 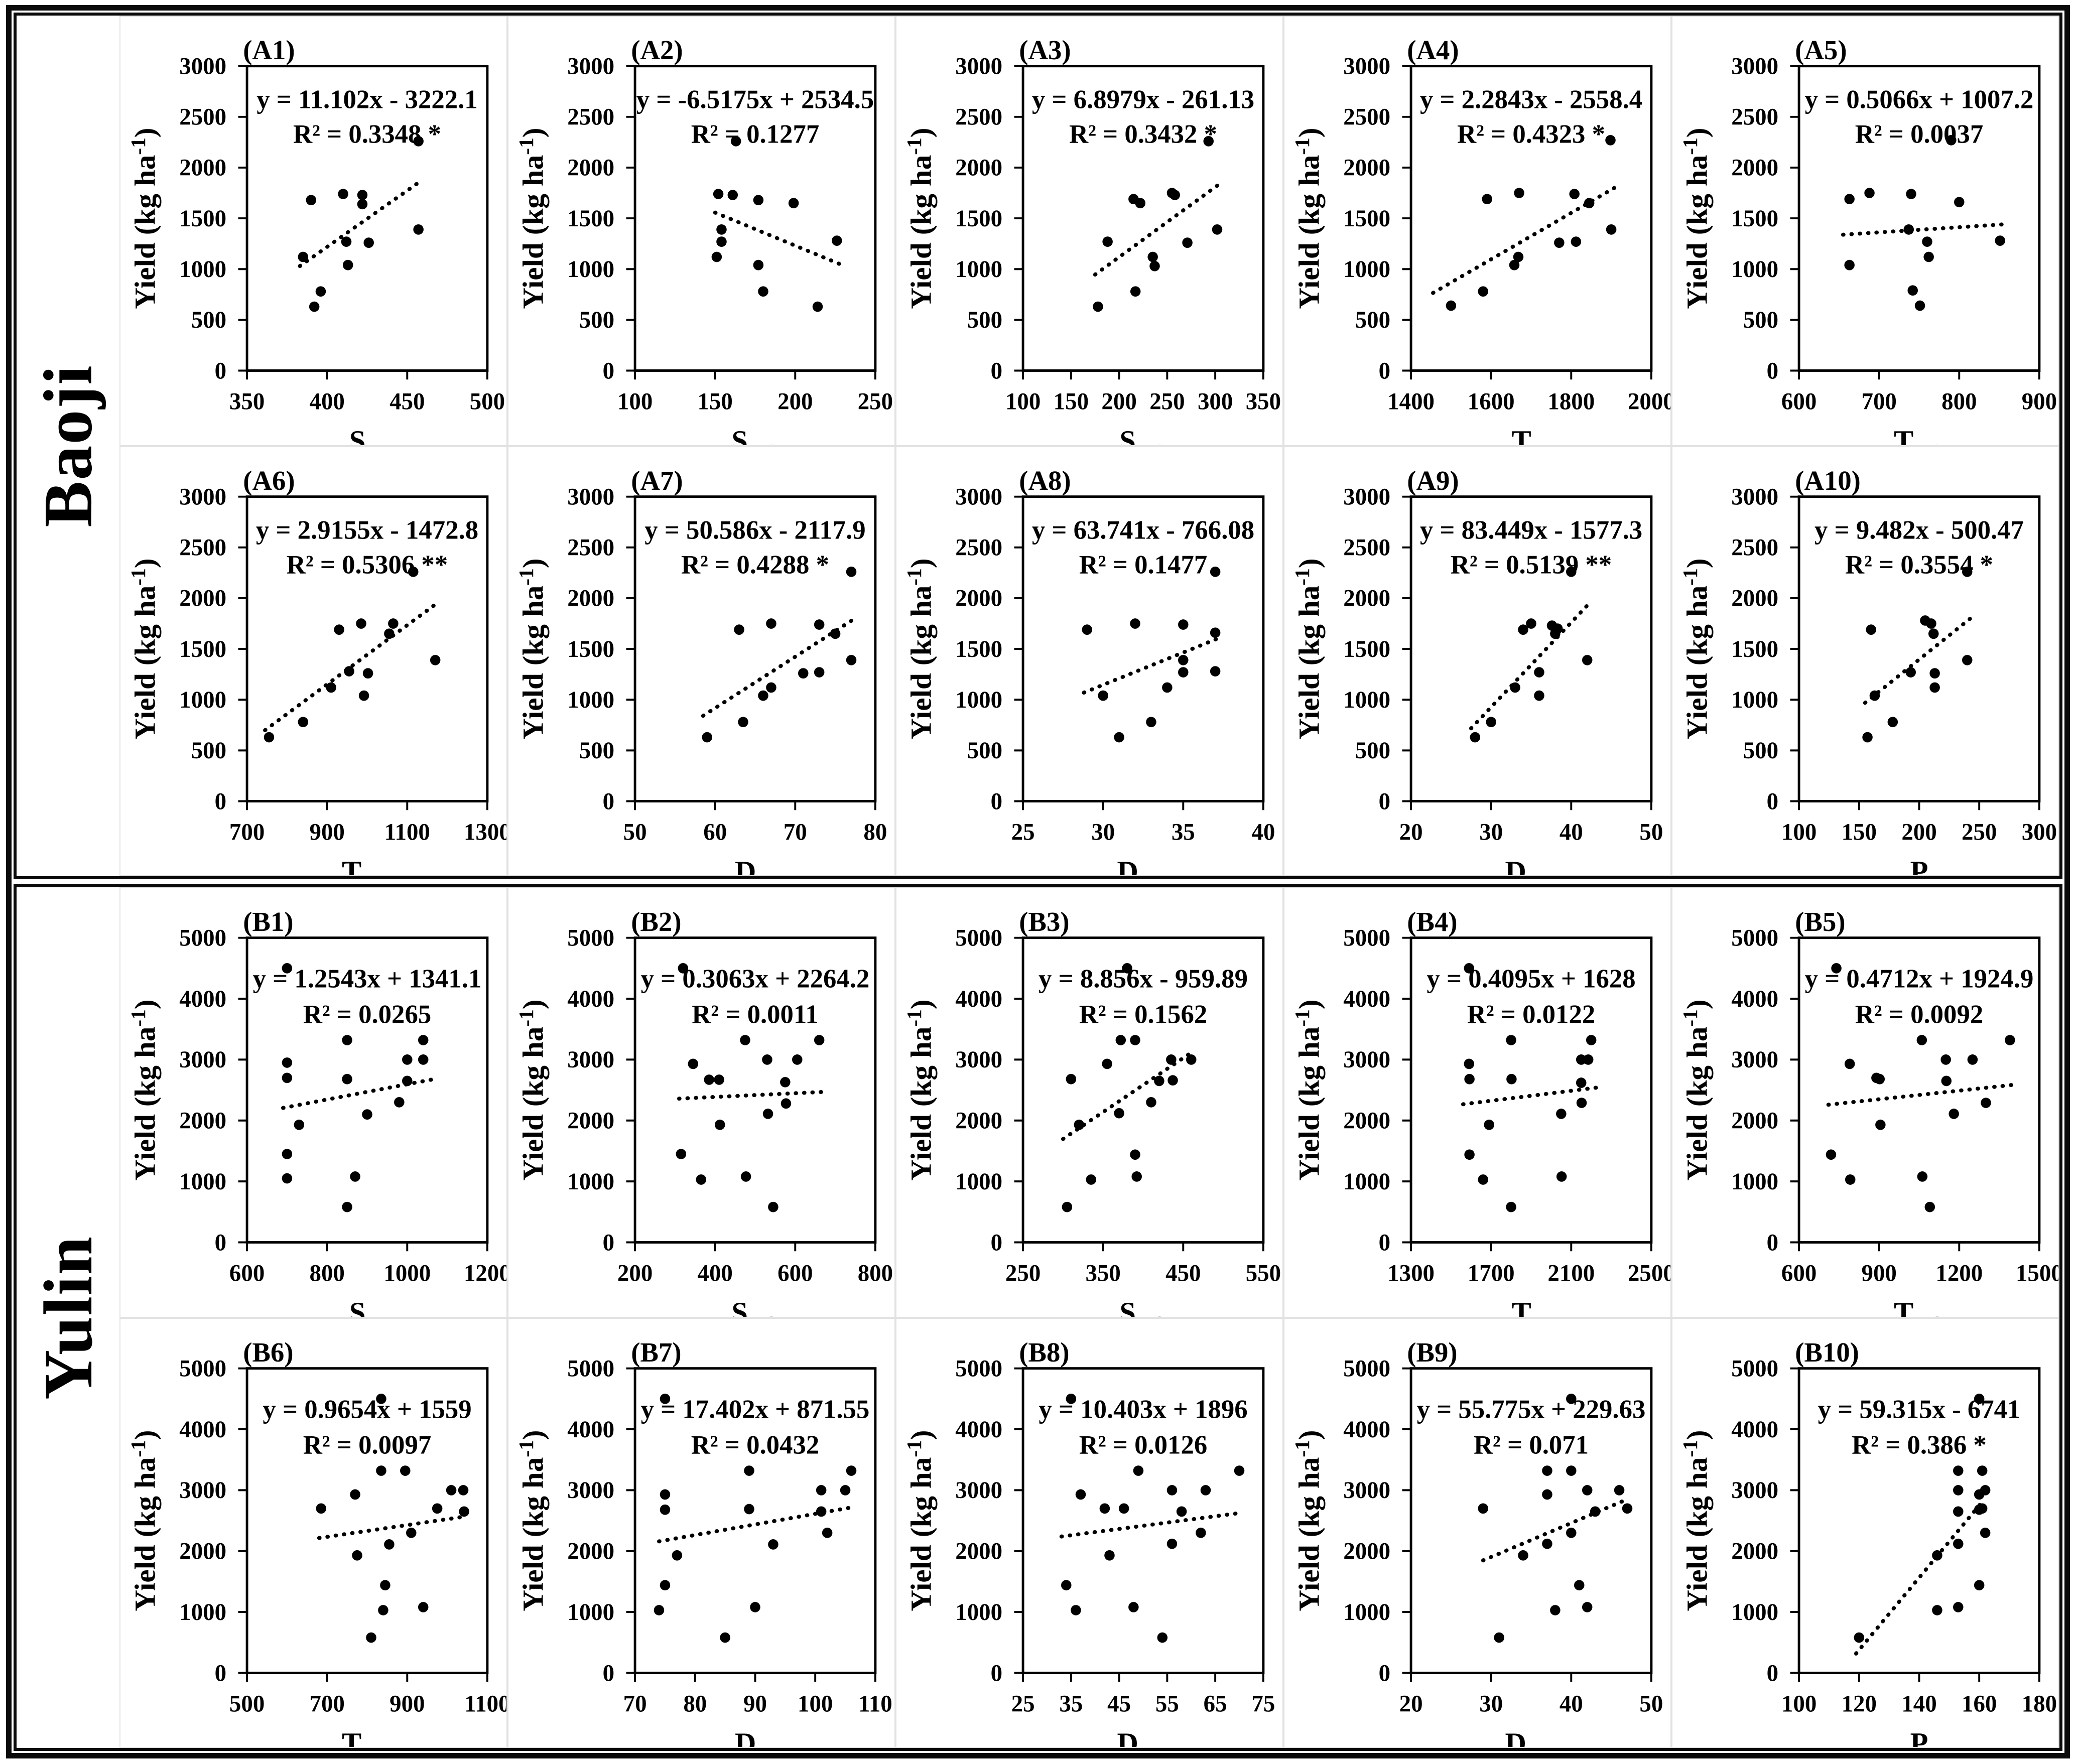 I want to click on x-tick-label: 30, so click(x=1103, y=832).